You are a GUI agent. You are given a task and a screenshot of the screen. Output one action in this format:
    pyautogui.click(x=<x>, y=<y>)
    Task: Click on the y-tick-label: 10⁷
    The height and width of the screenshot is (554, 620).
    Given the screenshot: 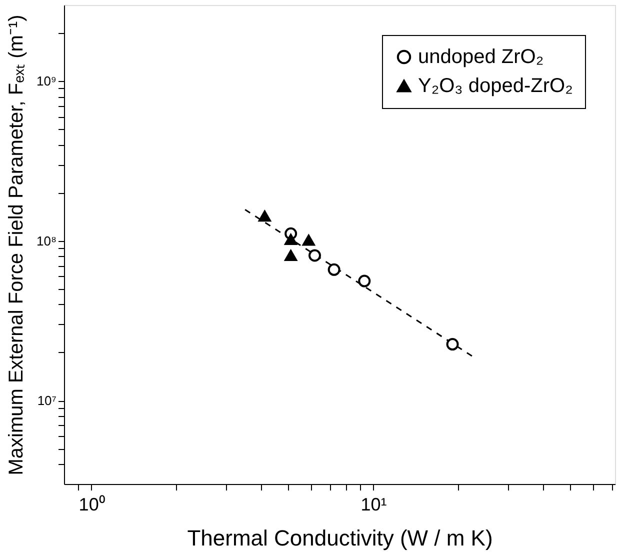 What is the action you would take?
    pyautogui.click(x=47, y=400)
    